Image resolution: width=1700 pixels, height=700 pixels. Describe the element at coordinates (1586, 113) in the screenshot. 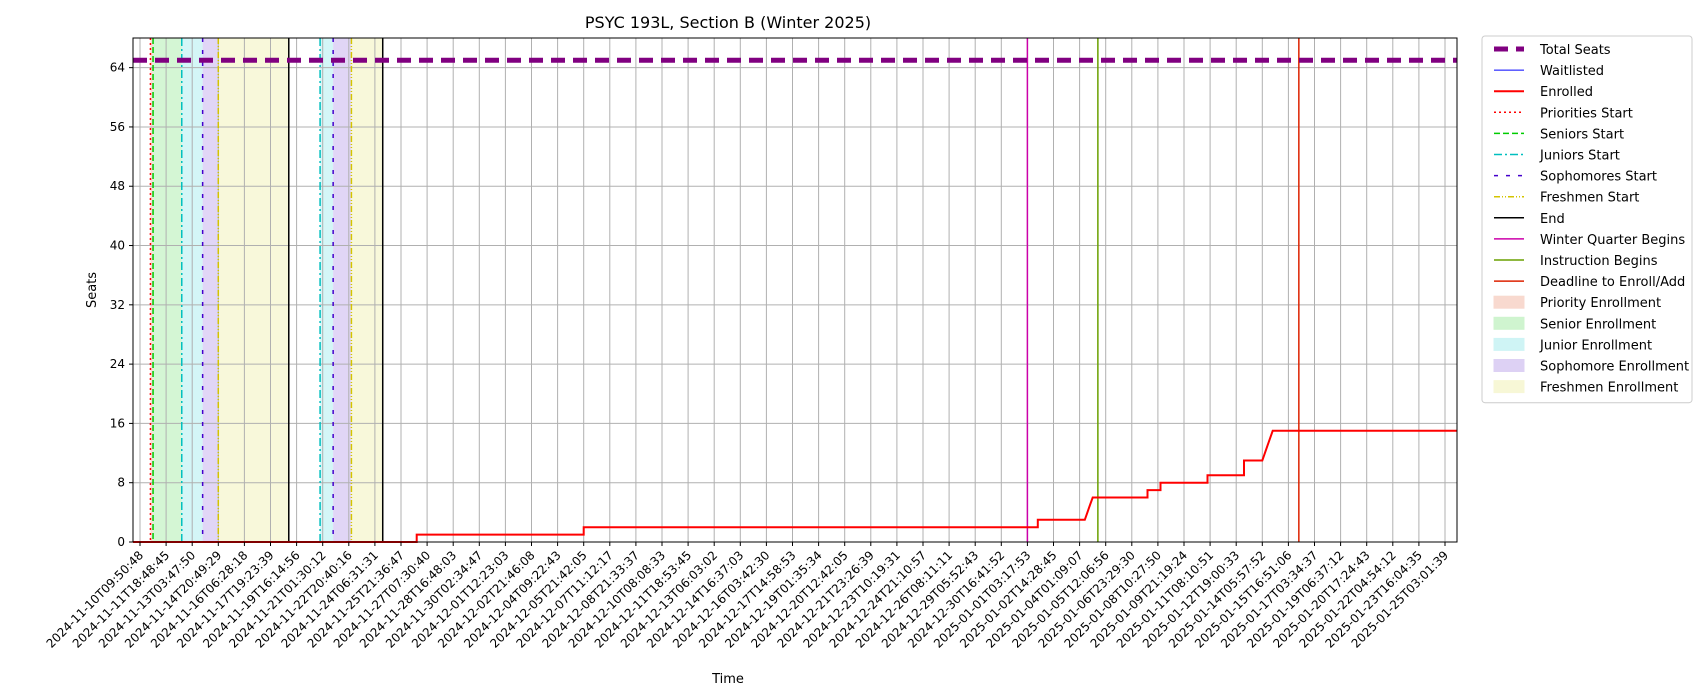

I see `legend-label-priorities-start: Priorities Start` at that location.